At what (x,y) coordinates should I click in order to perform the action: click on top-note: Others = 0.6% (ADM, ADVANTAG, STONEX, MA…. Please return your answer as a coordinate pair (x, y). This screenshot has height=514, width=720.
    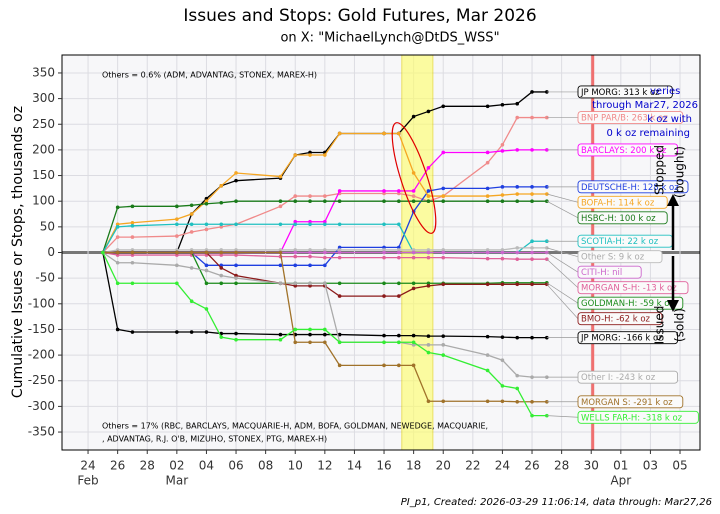
    Looking at the image, I should click on (209, 75).